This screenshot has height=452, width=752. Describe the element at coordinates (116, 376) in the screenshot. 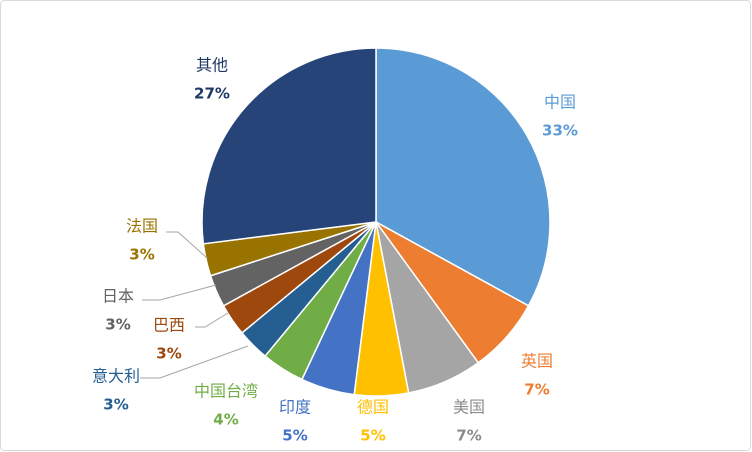

I see `slice-label: 意大利` at that location.